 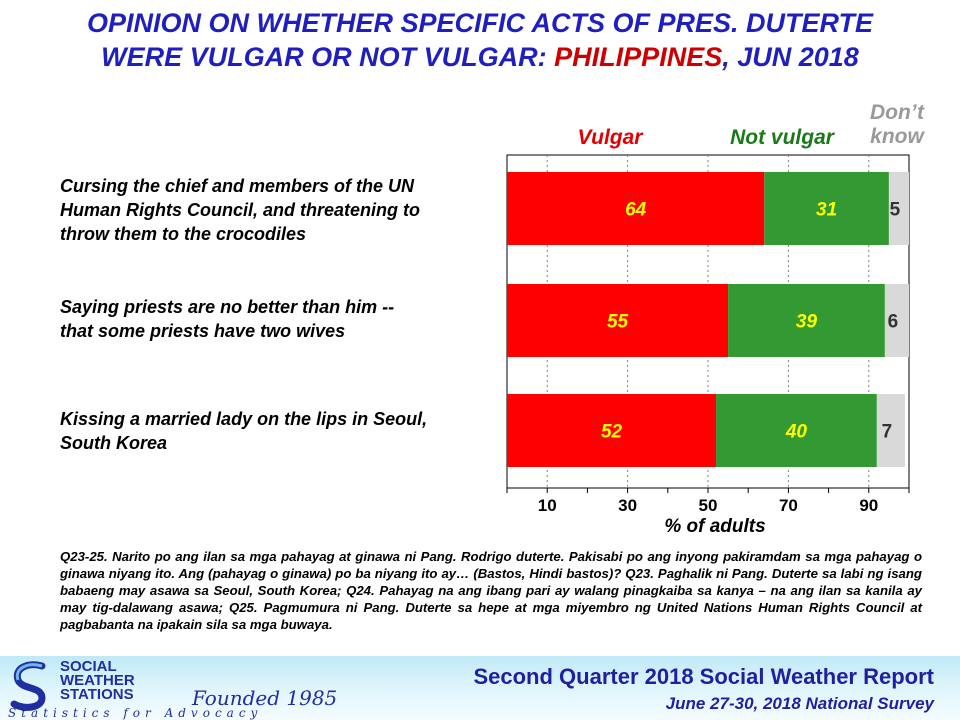 I want to click on bar-2-not-vulgar, so click(x=806, y=320).